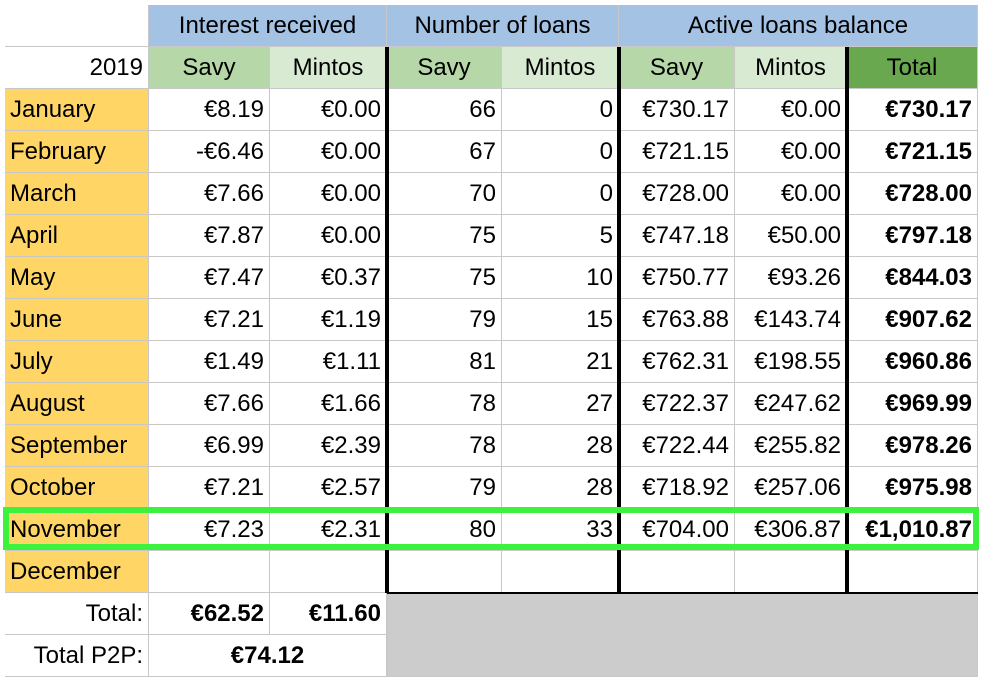 The image size is (984, 686). I want to click on value-cell-balance-savy: €763.88, so click(677, 320).